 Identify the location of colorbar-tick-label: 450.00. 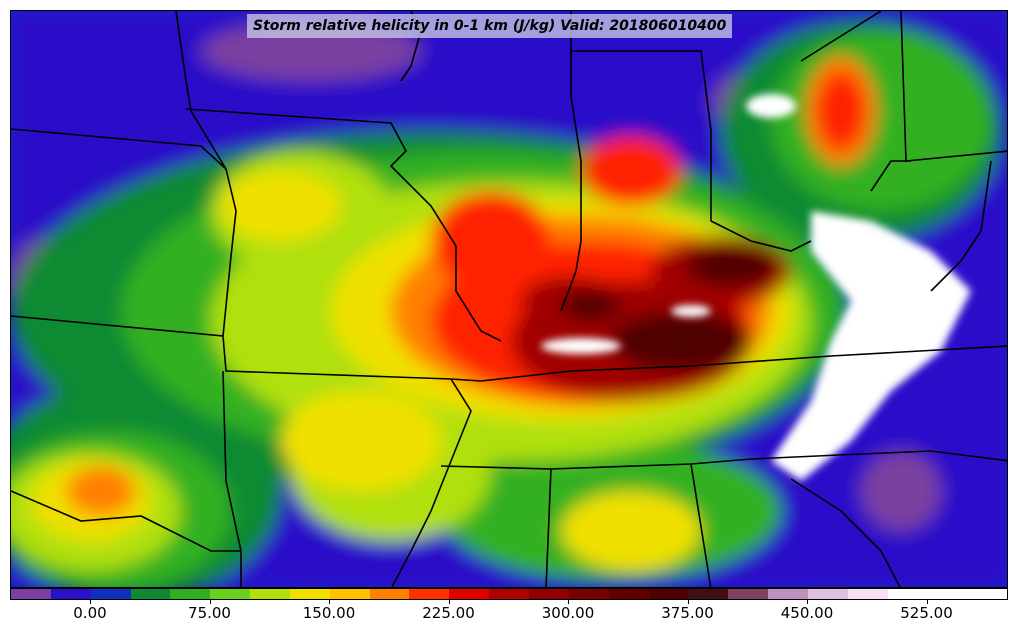
(807, 613).